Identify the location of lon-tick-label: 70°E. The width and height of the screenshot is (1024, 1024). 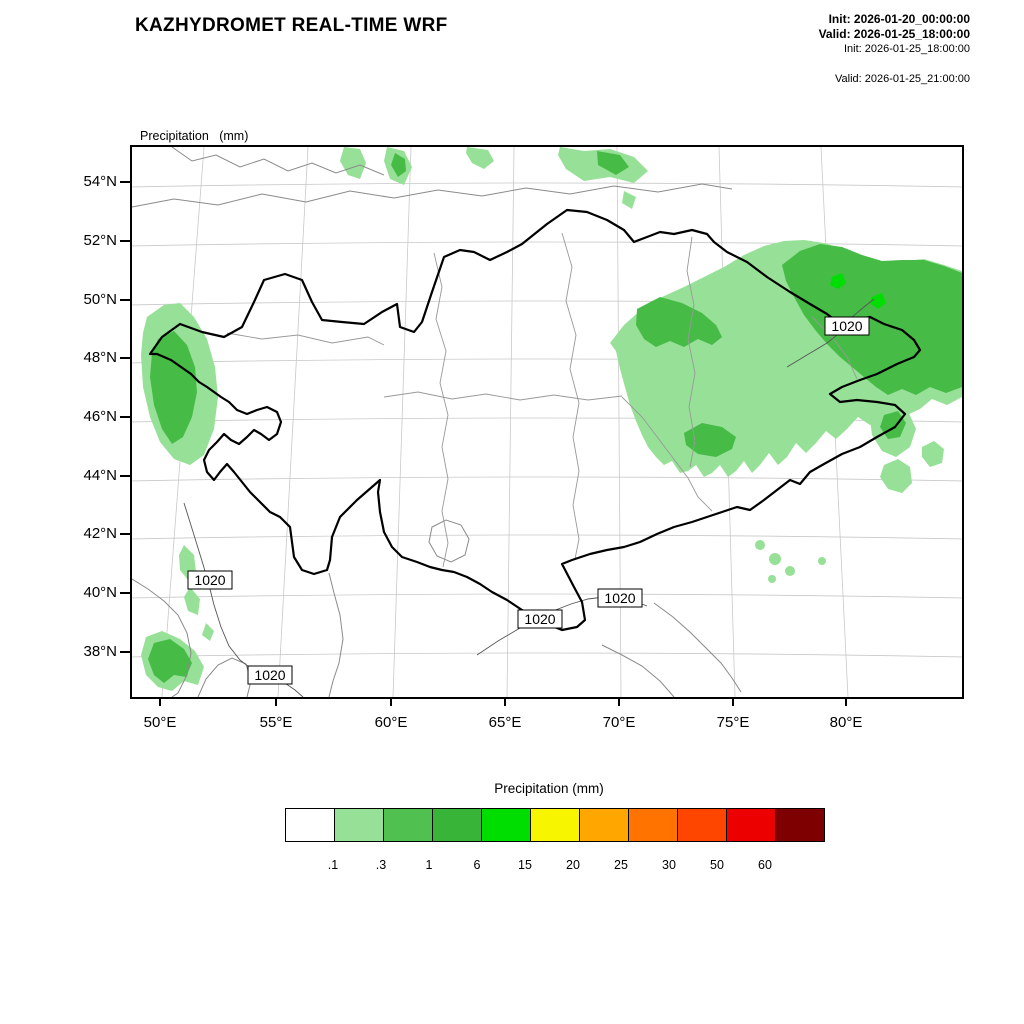
(619, 722).